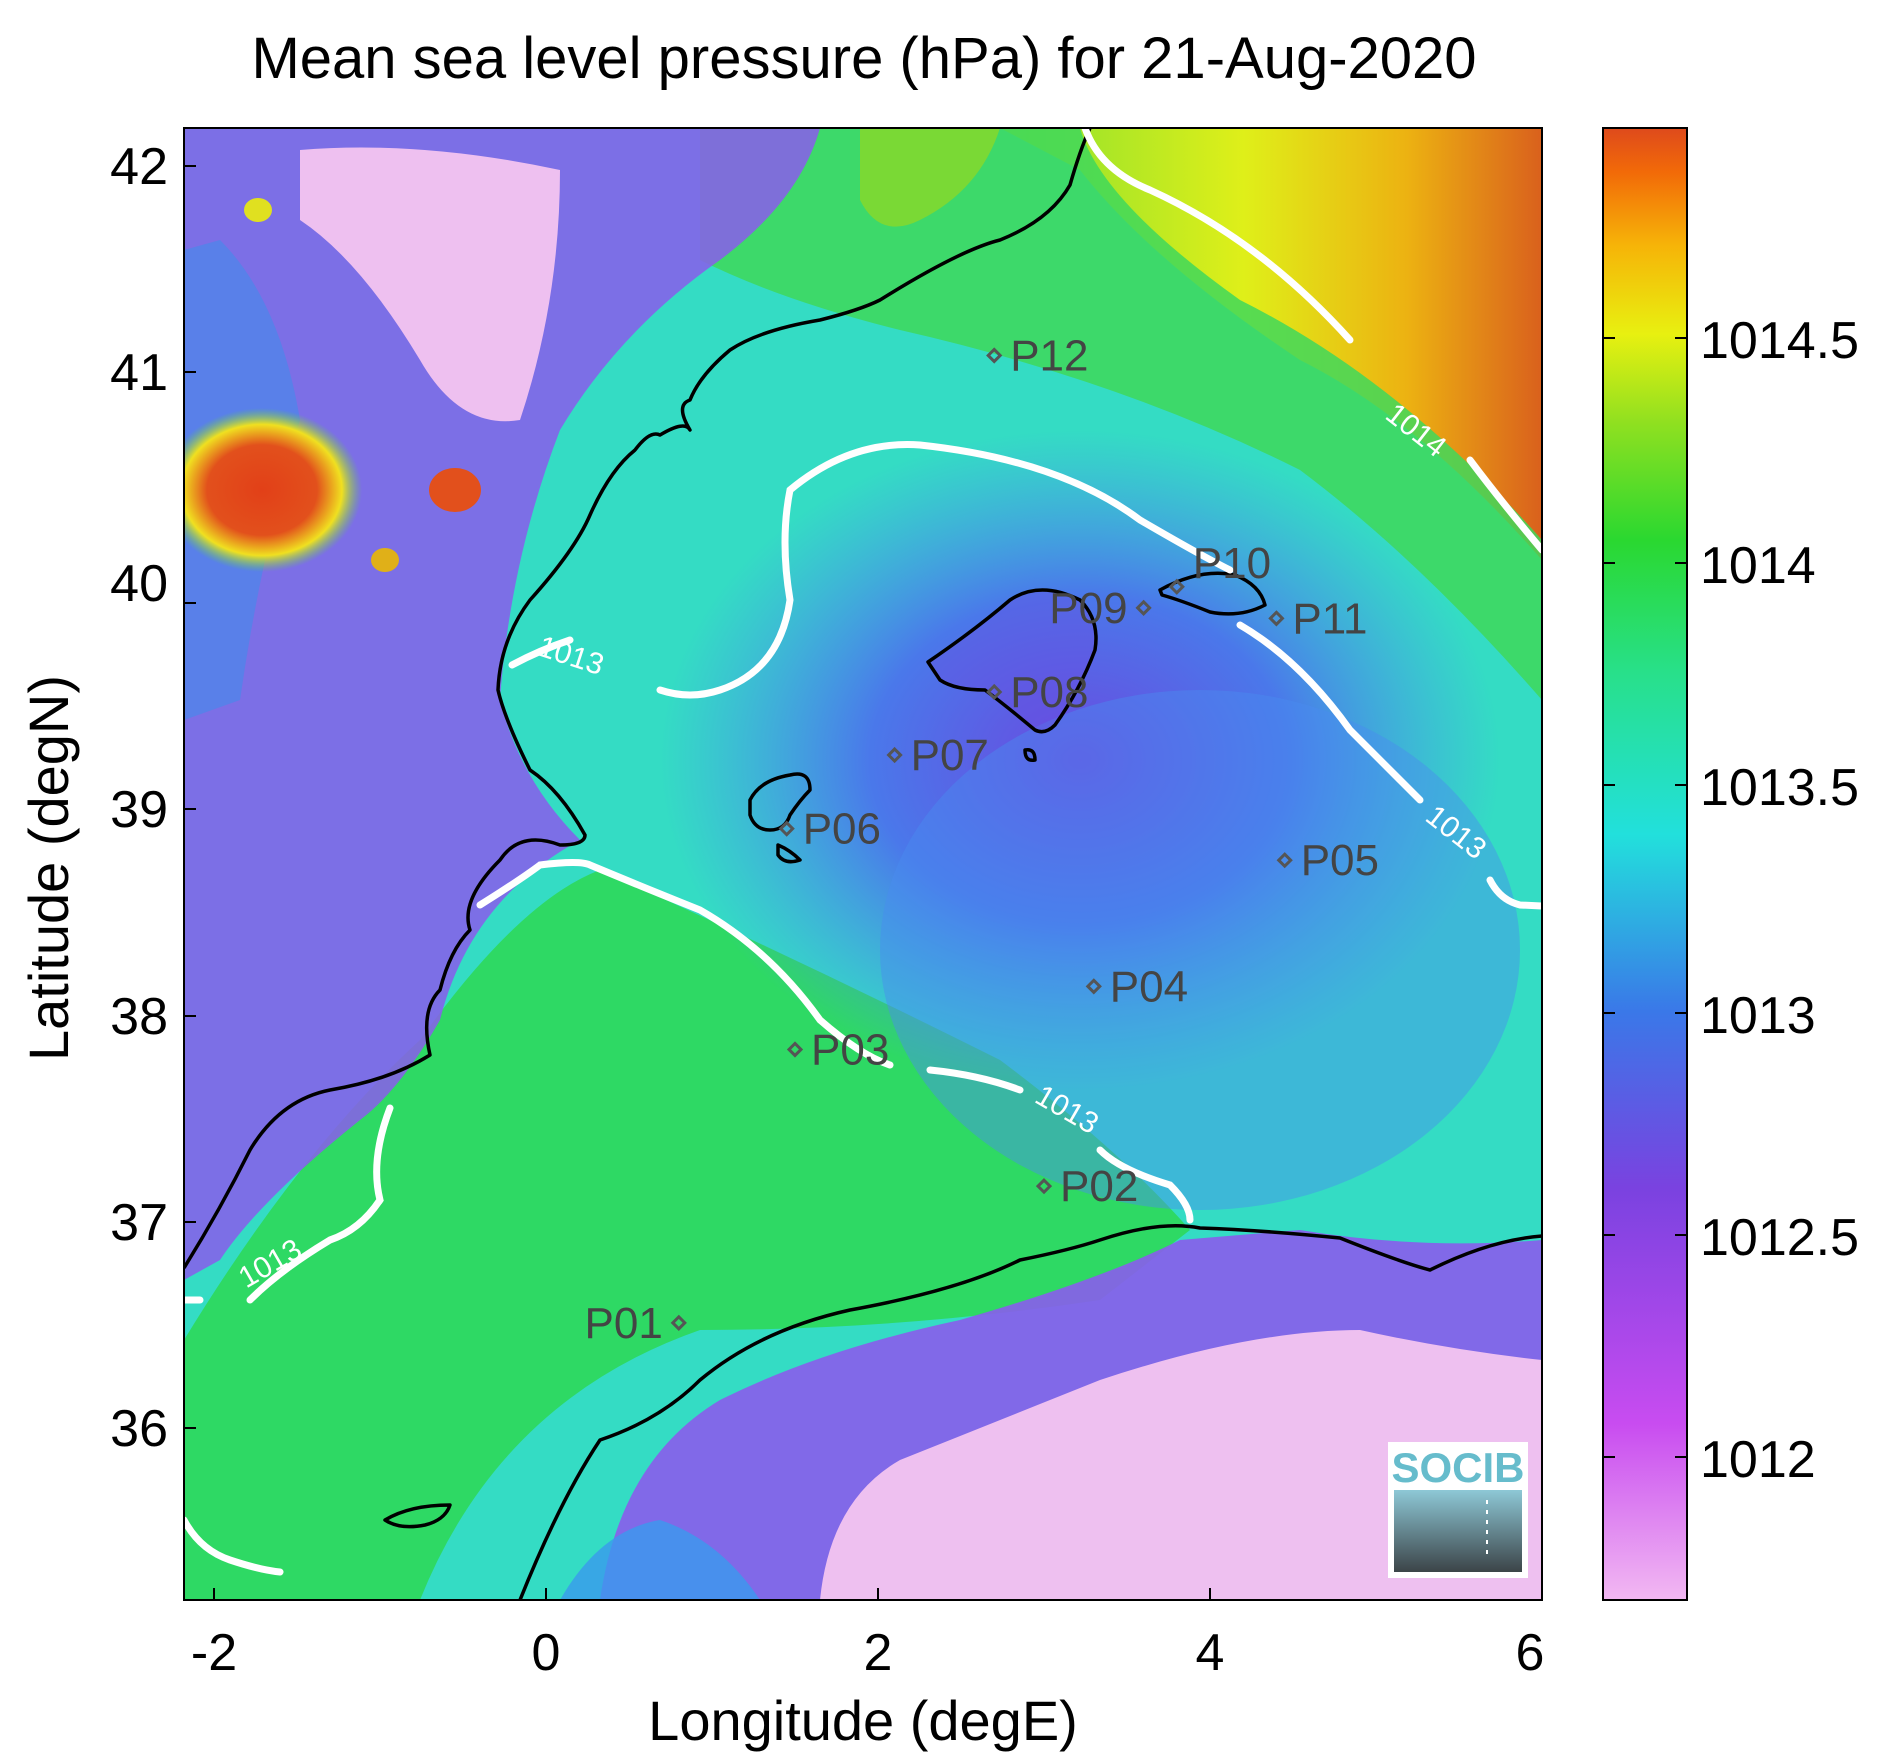  I want to click on alboran-coast-outline, so click(417, 1516).